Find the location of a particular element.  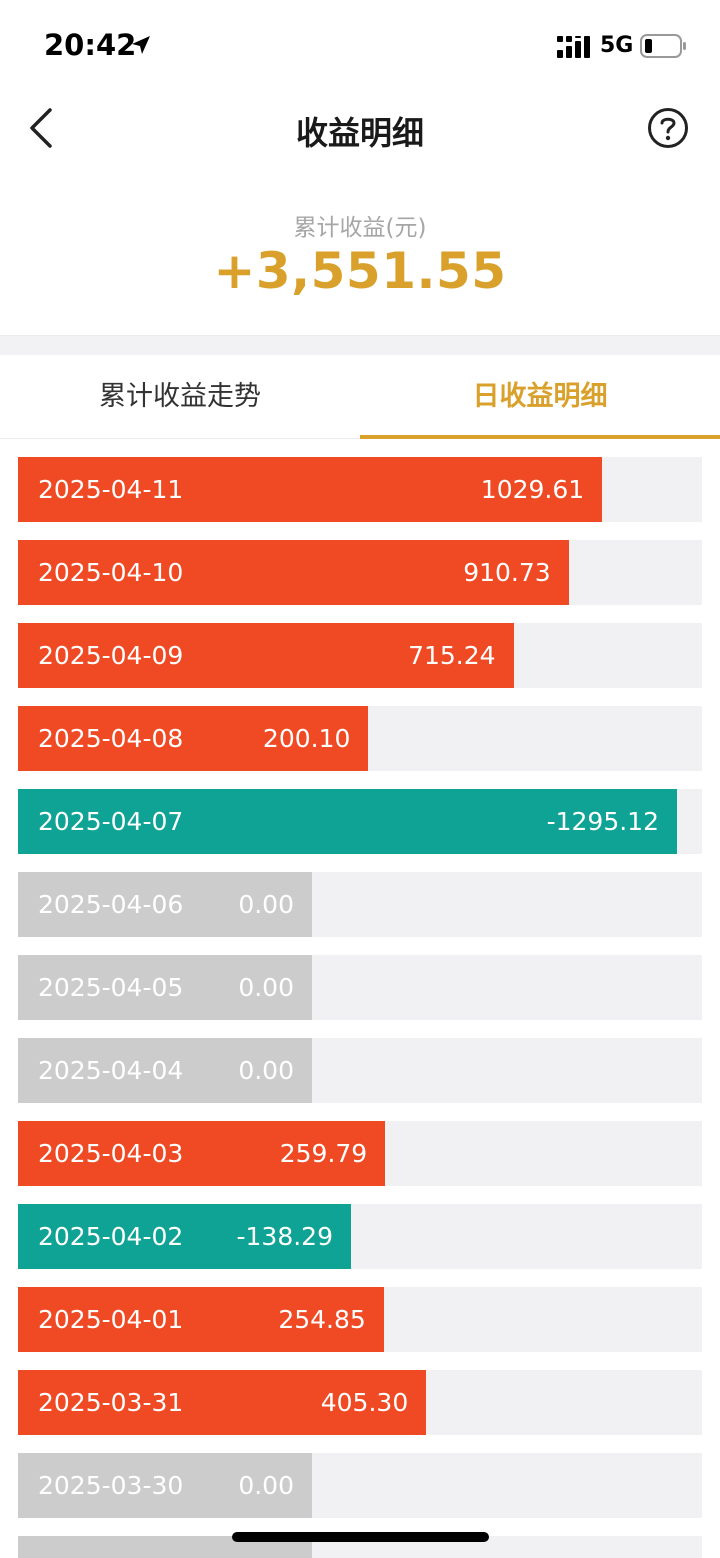

location-arrow-icon is located at coordinates (141, 45).